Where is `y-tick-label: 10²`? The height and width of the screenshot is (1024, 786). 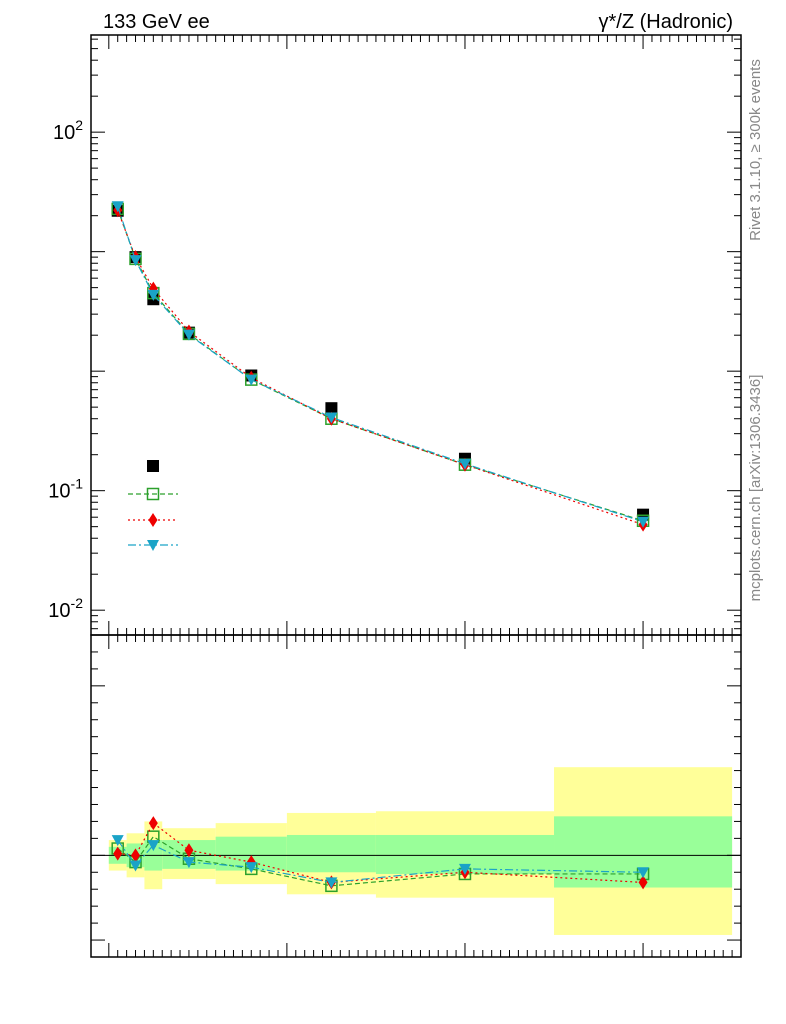
y-tick-label: 10² is located at coordinates (68, 130).